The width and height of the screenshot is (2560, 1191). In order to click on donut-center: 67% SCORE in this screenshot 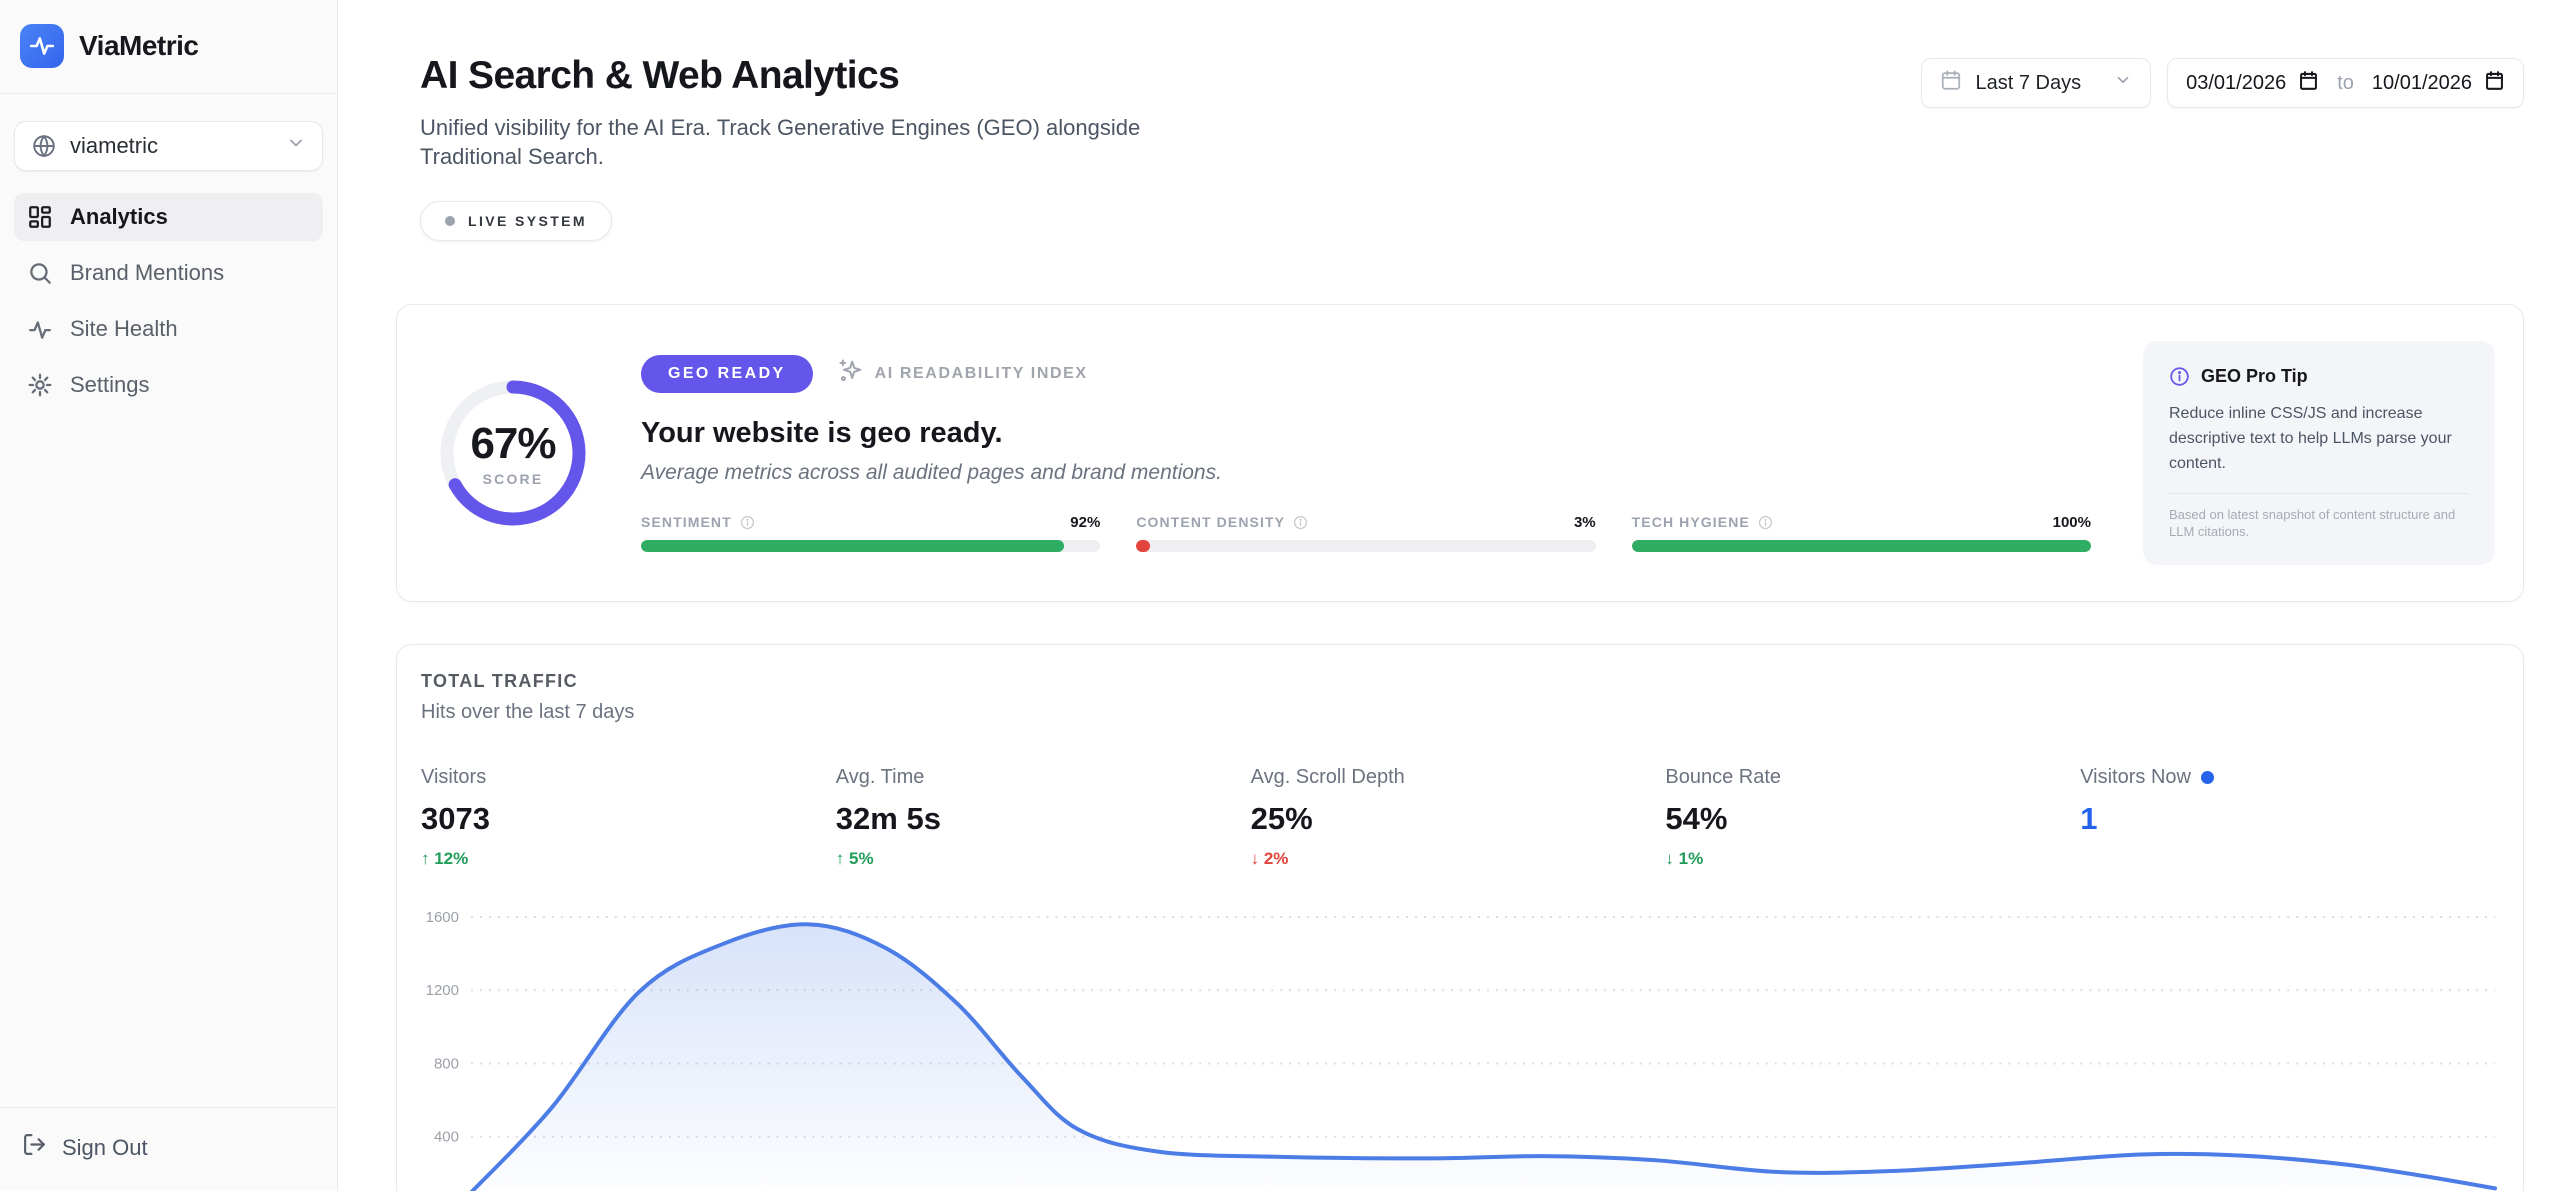, I will do `click(513, 453)`.